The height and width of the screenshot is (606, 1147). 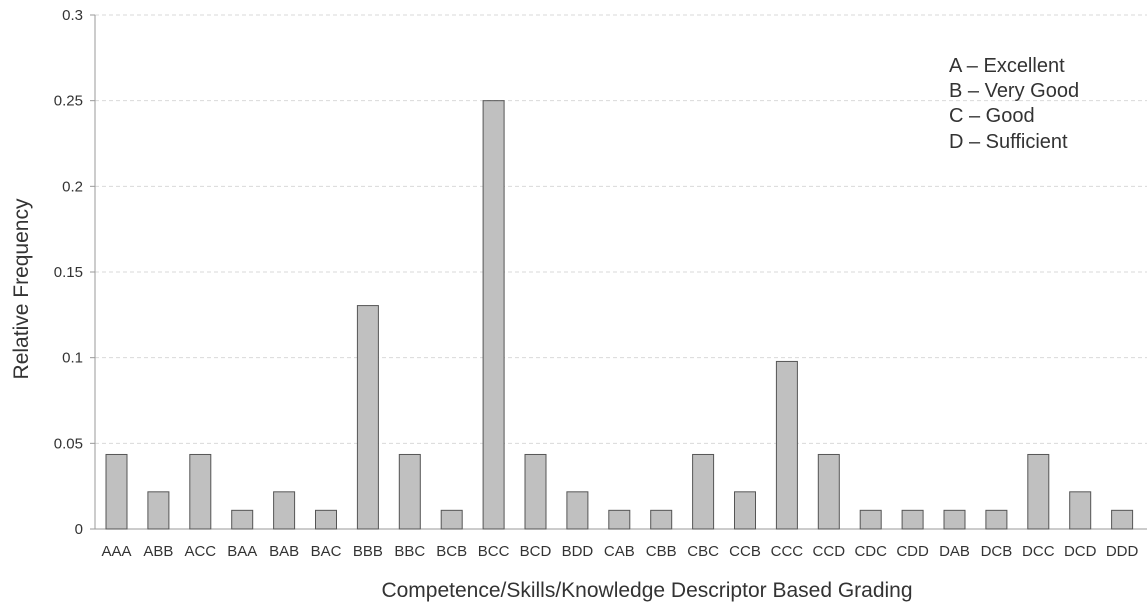 I want to click on bar-abb, so click(x=158, y=510).